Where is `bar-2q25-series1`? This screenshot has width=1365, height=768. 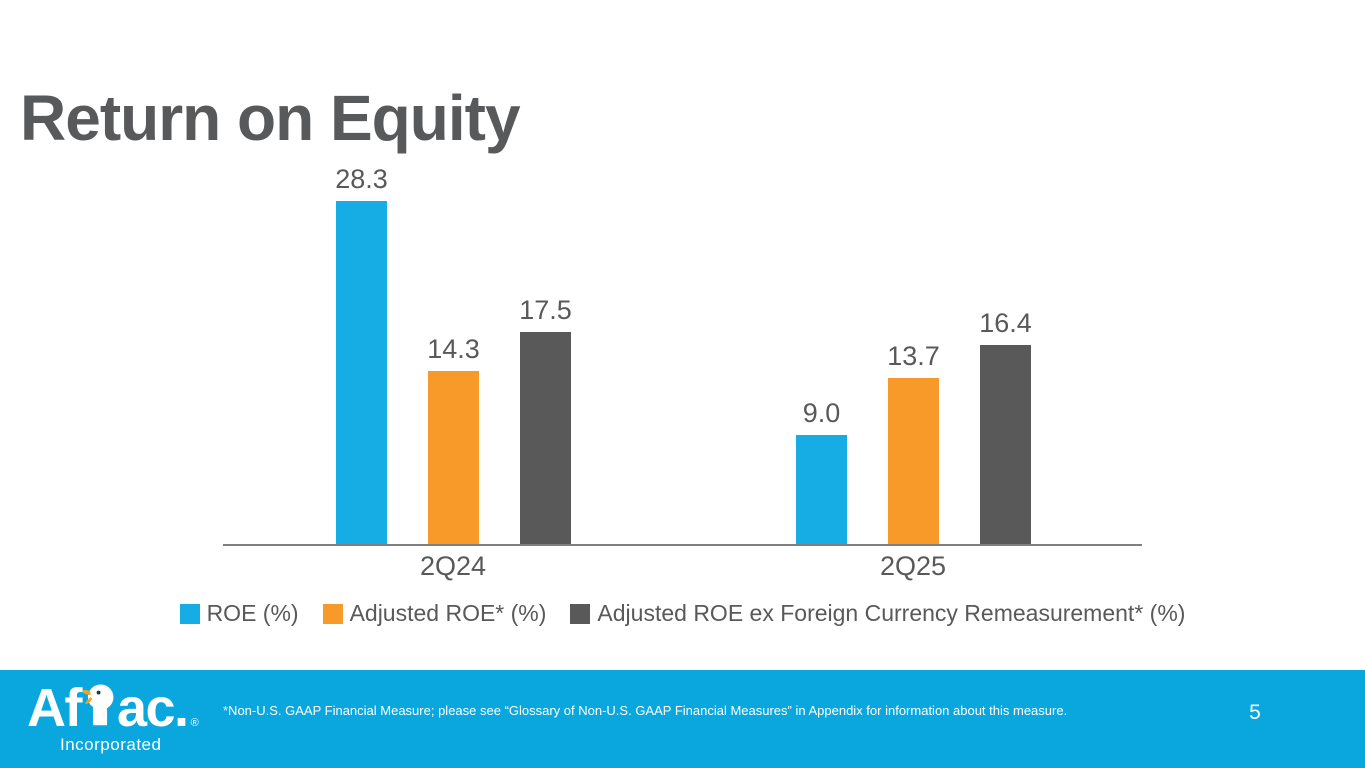 bar-2q25-series1 is located at coordinates (821, 489).